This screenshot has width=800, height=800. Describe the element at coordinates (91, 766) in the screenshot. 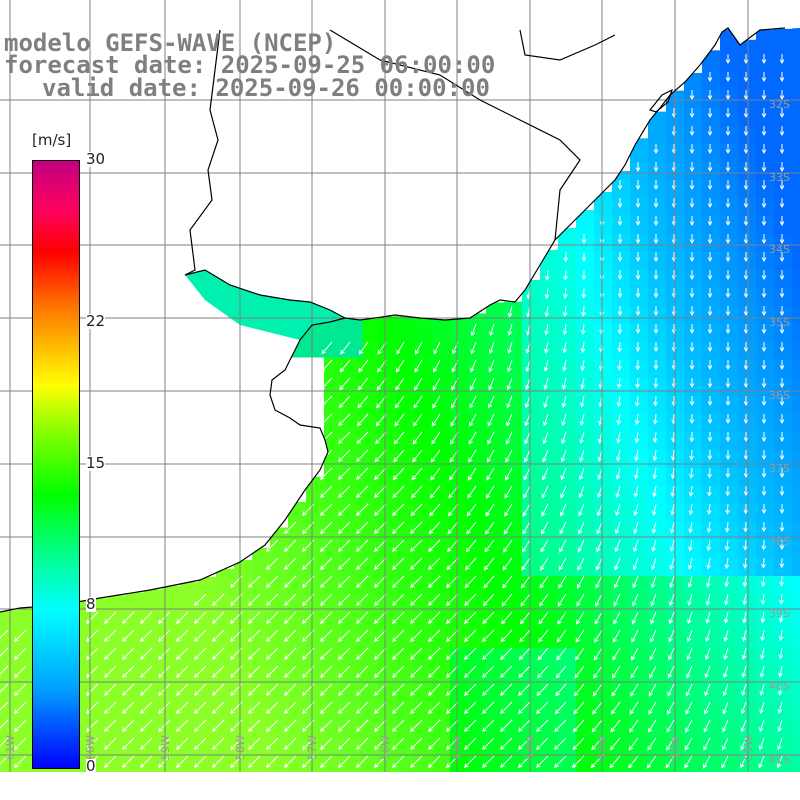

I see `colorbar-tick-0: 0` at that location.